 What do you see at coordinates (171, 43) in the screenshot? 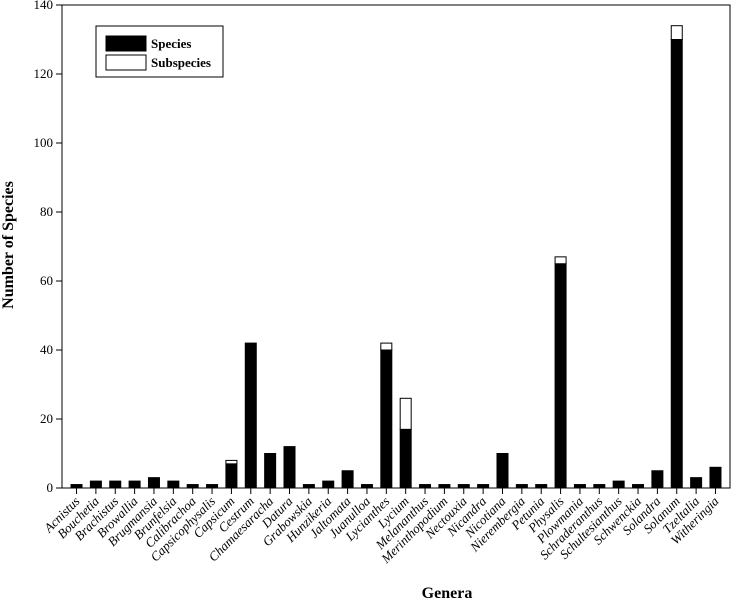
I see `legend-label-species: Species` at bounding box center [171, 43].